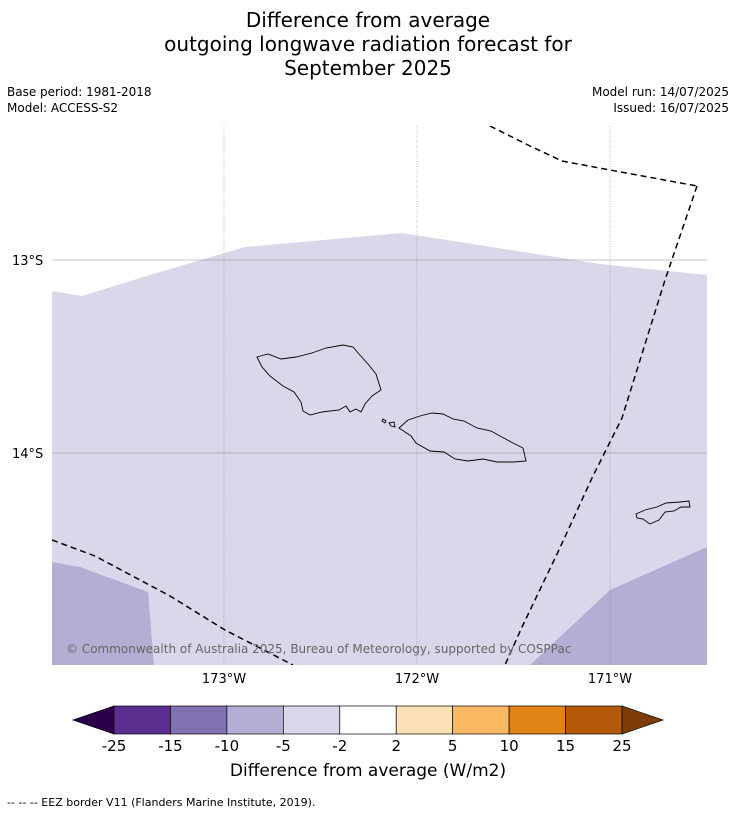 Image resolution: width=736 pixels, height=816 pixels. Describe the element at coordinates (368, 68) in the screenshot. I see `title-line-3: September 2025` at that location.